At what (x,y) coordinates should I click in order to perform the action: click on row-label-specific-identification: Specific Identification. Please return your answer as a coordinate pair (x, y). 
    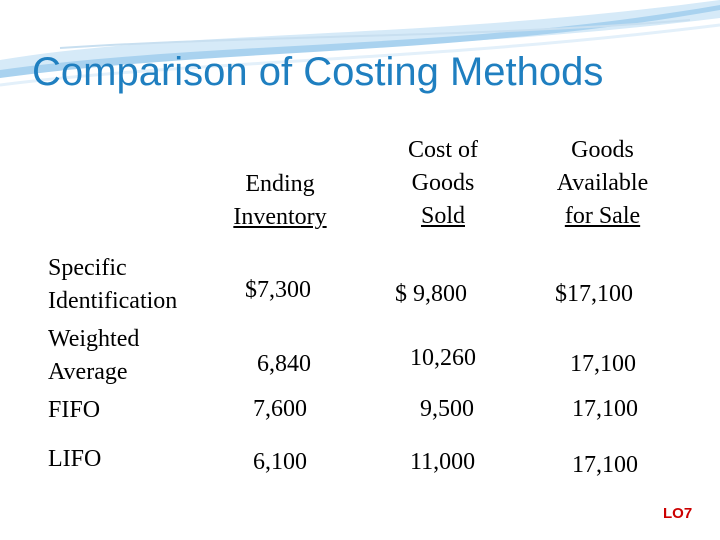
    Looking at the image, I should click on (112, 285).